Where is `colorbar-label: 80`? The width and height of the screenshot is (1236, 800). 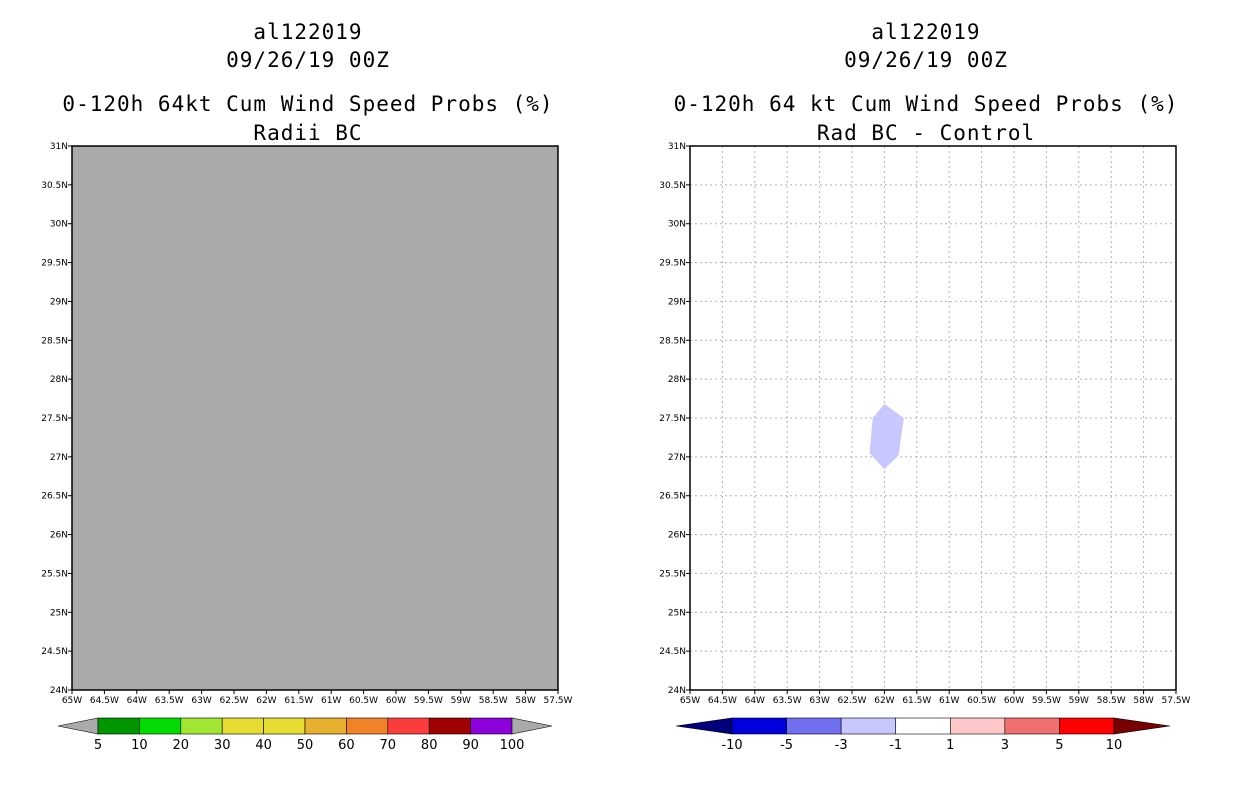 colorbar-label: 80 is located at coordinates (429, 745).